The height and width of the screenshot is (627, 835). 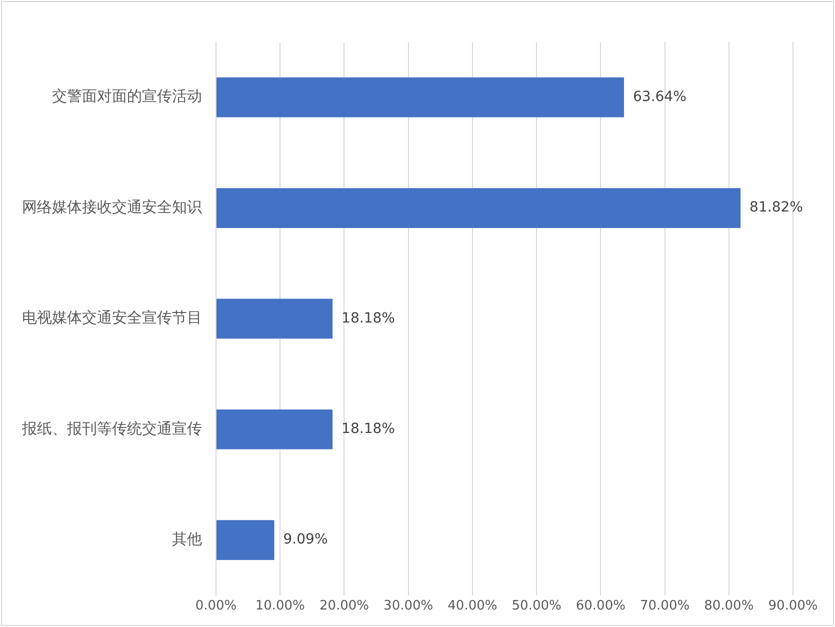 What do you see at coordinates (659, 96) in the screenshot?
I see `data-label: 63.64%` at bounding box center [659, 96].